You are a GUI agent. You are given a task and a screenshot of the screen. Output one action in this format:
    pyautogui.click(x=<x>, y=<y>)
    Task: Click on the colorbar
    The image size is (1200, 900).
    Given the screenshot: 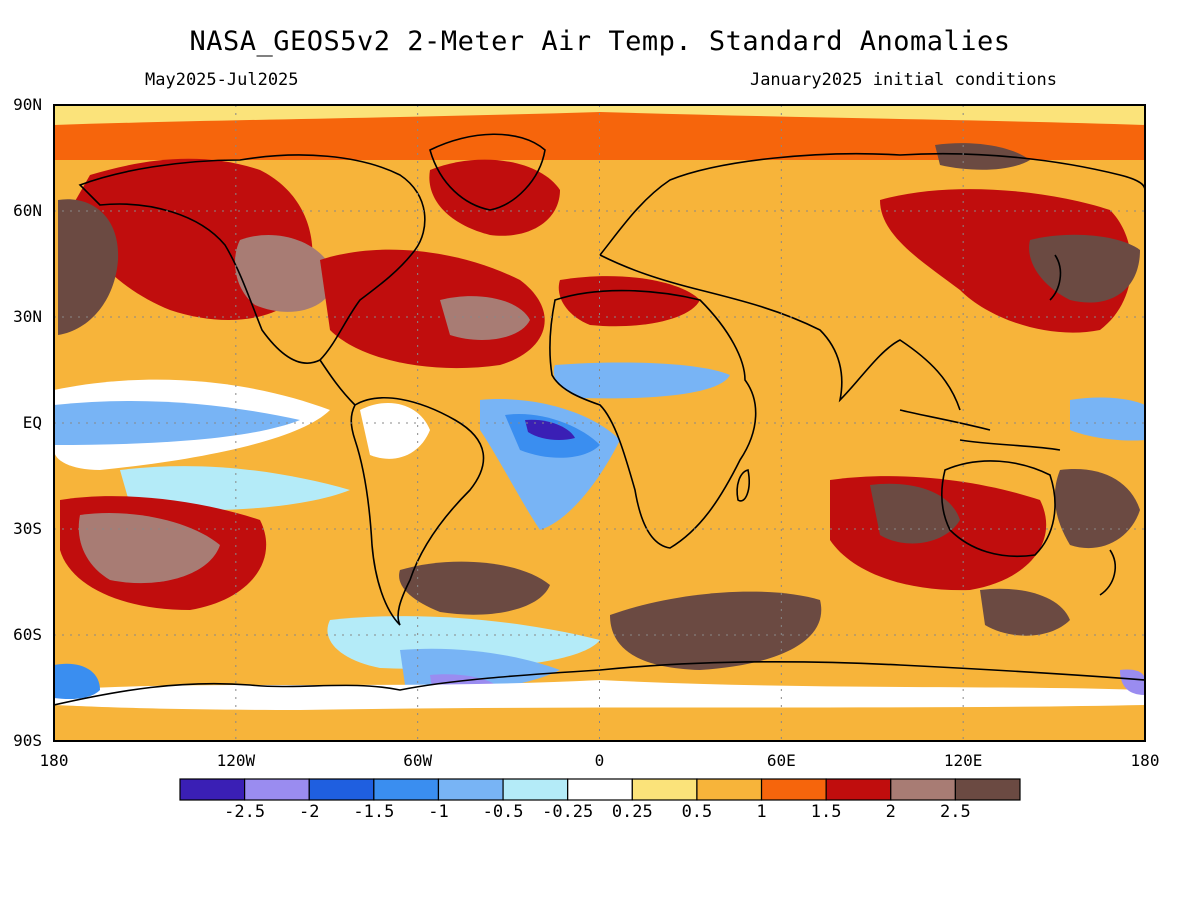 What is the action you would take?
    pyautogui.click(x=600, y=789)
    